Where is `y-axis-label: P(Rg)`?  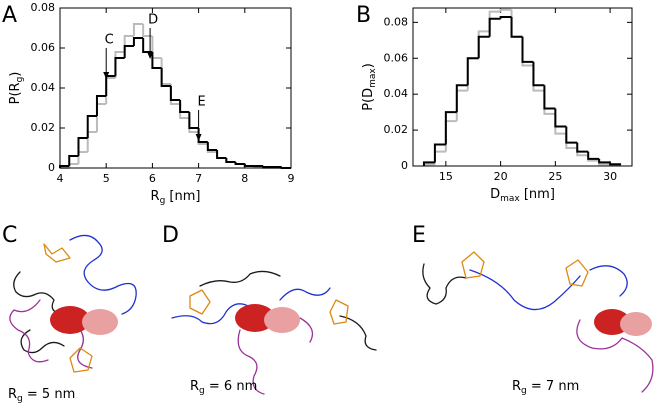
y-axis-label: P(Rg) is located at coordinates (16, 88).